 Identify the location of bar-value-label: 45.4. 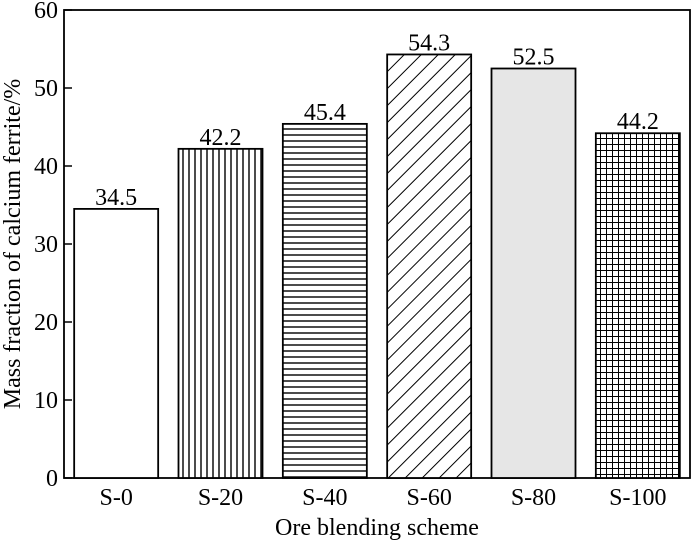
(325, 113).